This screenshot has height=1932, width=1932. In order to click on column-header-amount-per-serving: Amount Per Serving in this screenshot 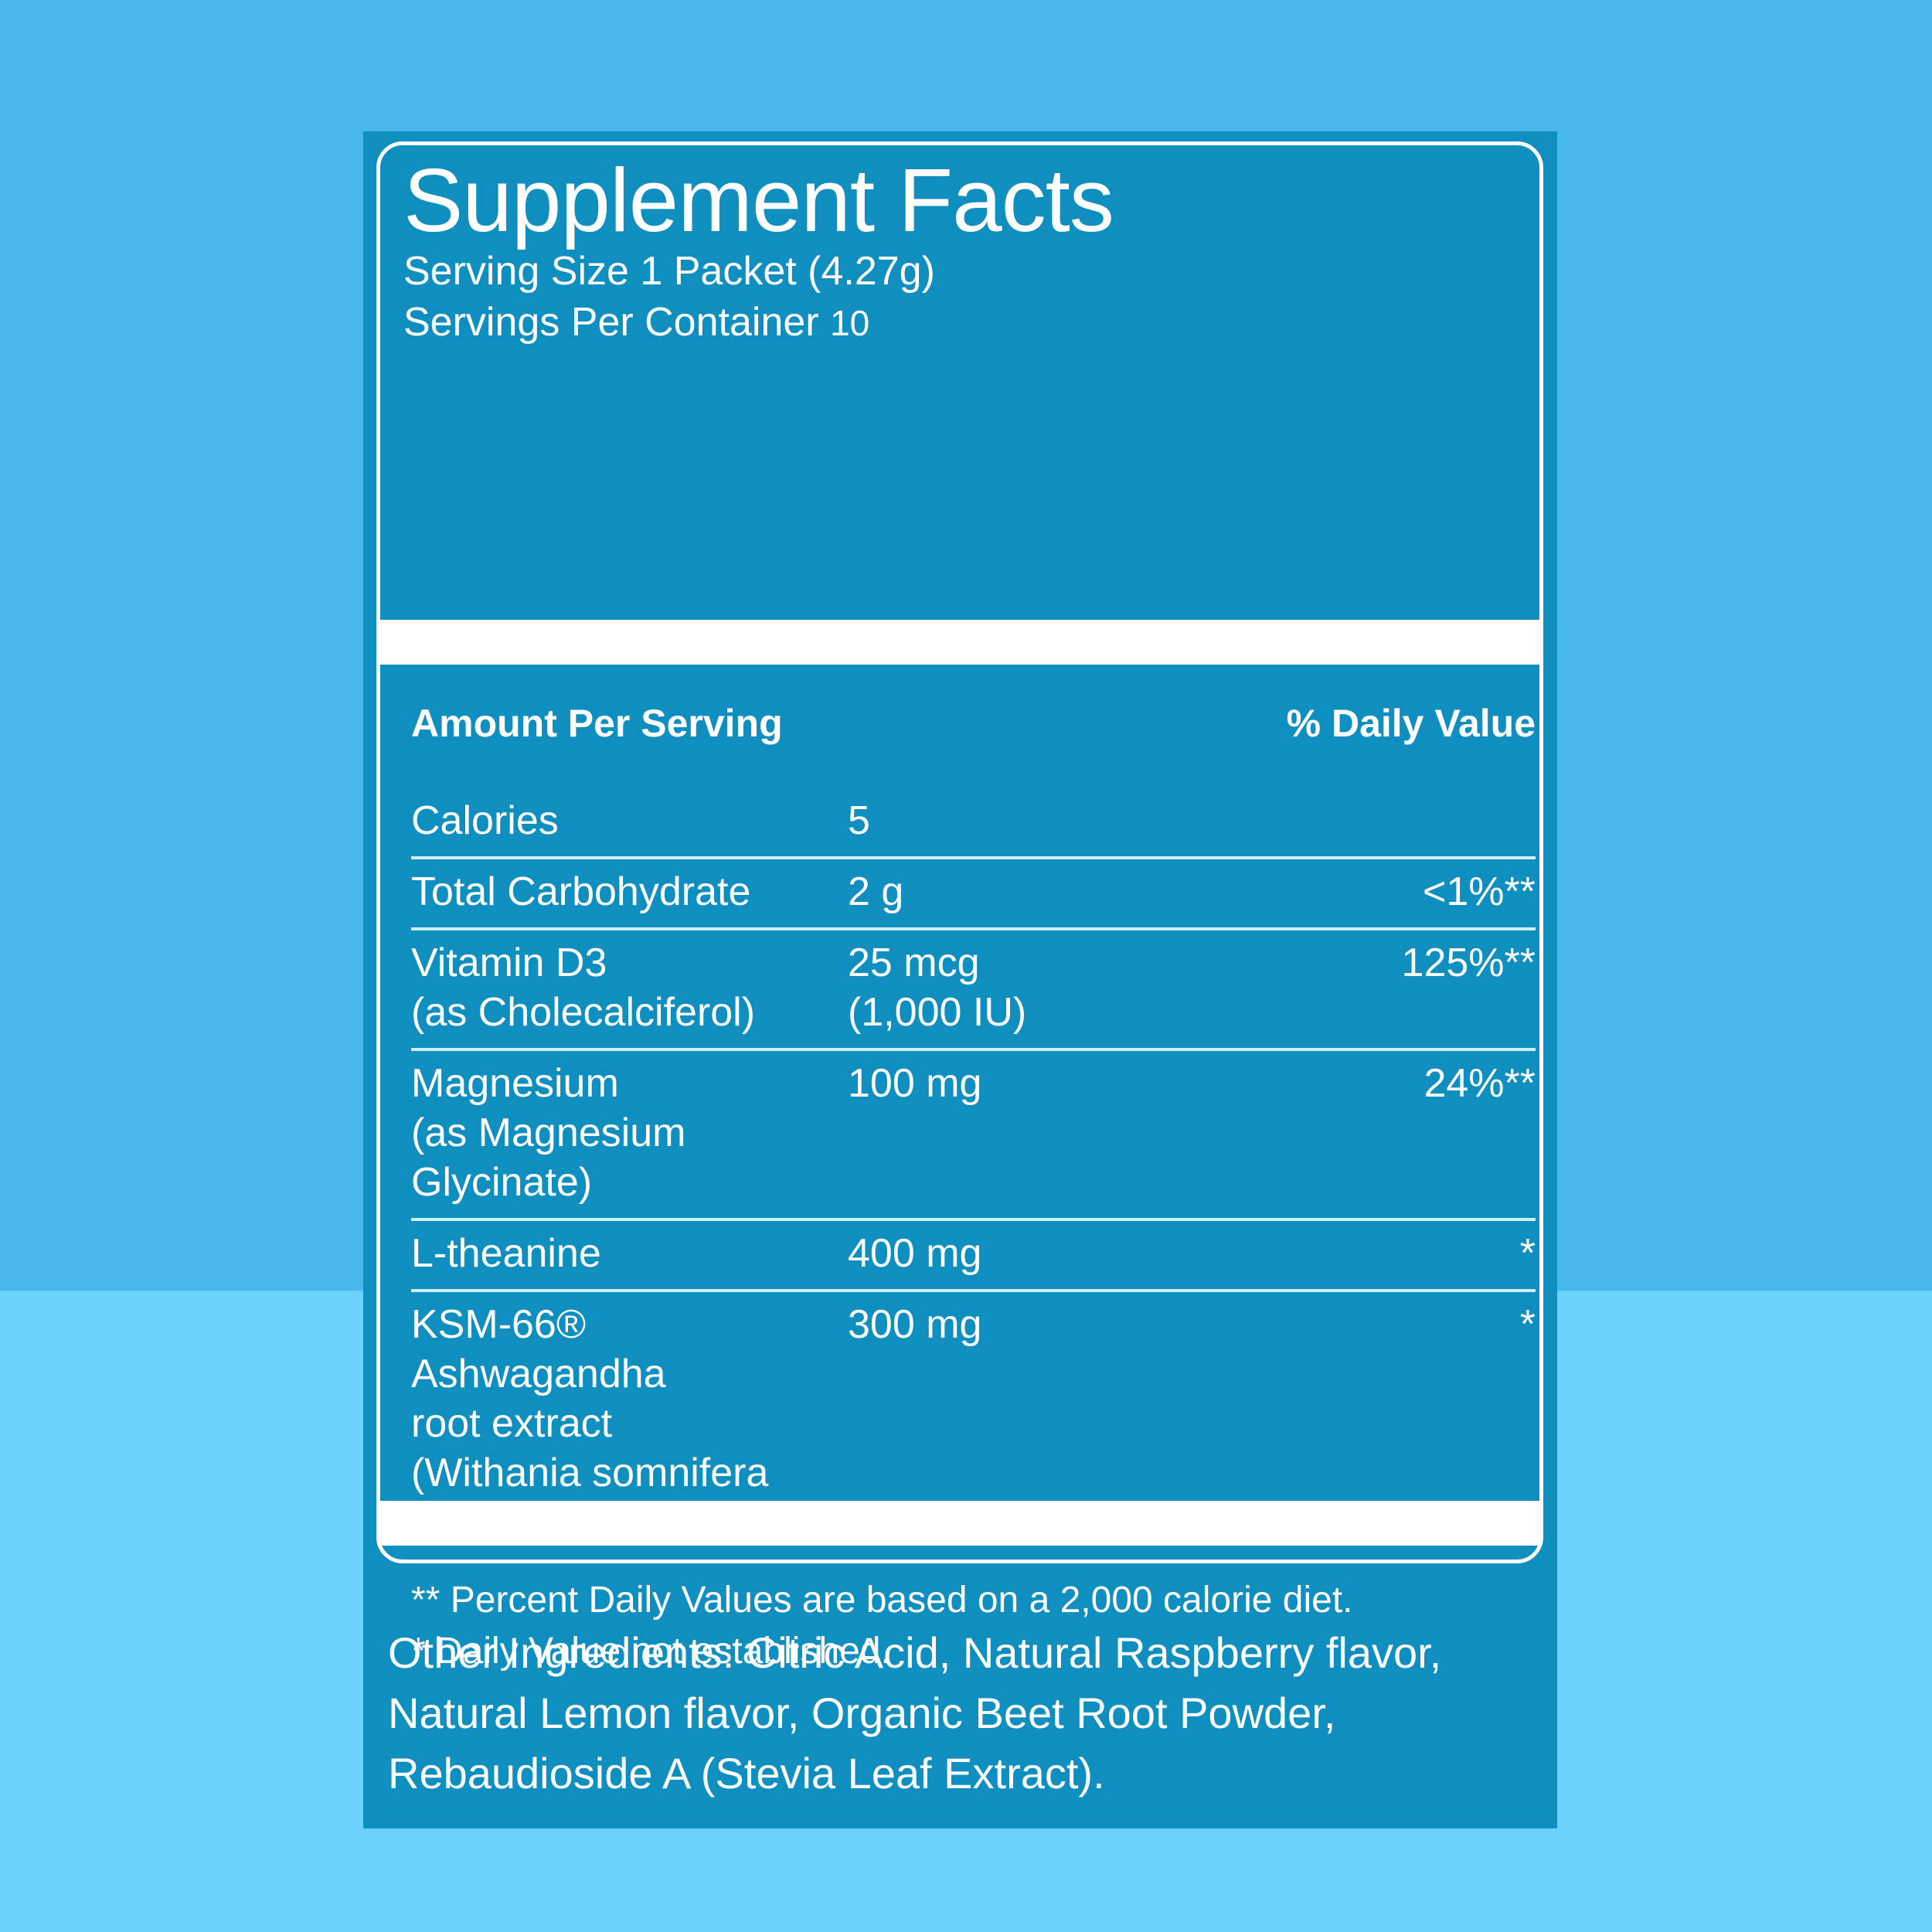, I will do `click(597, 724)`.